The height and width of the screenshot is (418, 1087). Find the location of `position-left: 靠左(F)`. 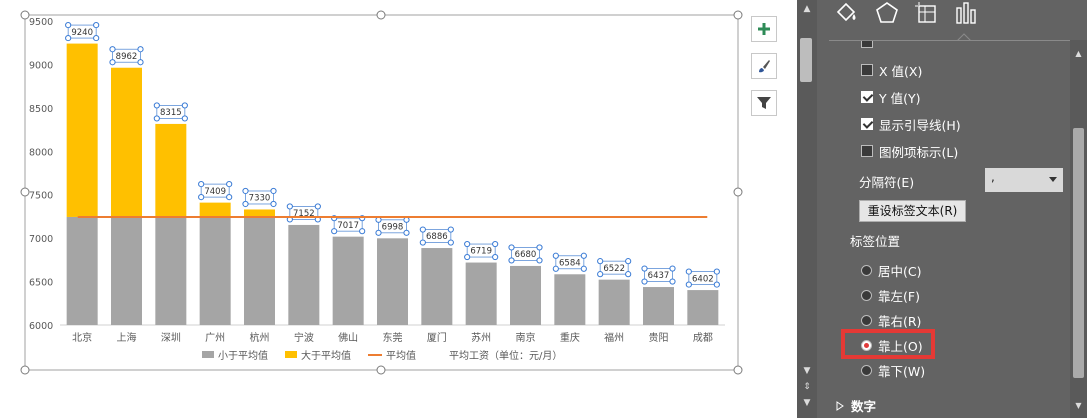

position-left: 靠左(F) is located at coordinates (890, 295).